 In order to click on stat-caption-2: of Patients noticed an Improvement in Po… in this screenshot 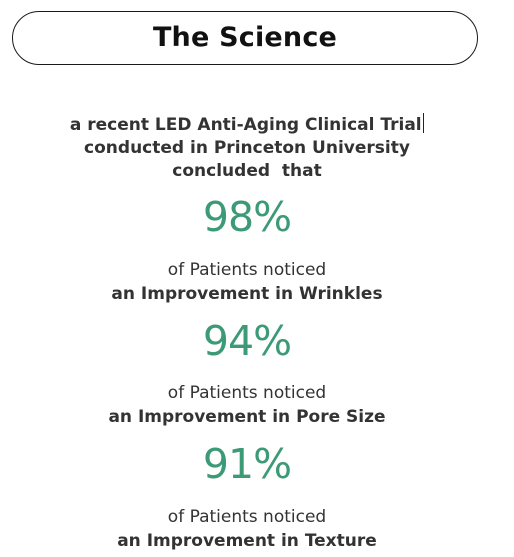, I will do `click(247, 405)`.